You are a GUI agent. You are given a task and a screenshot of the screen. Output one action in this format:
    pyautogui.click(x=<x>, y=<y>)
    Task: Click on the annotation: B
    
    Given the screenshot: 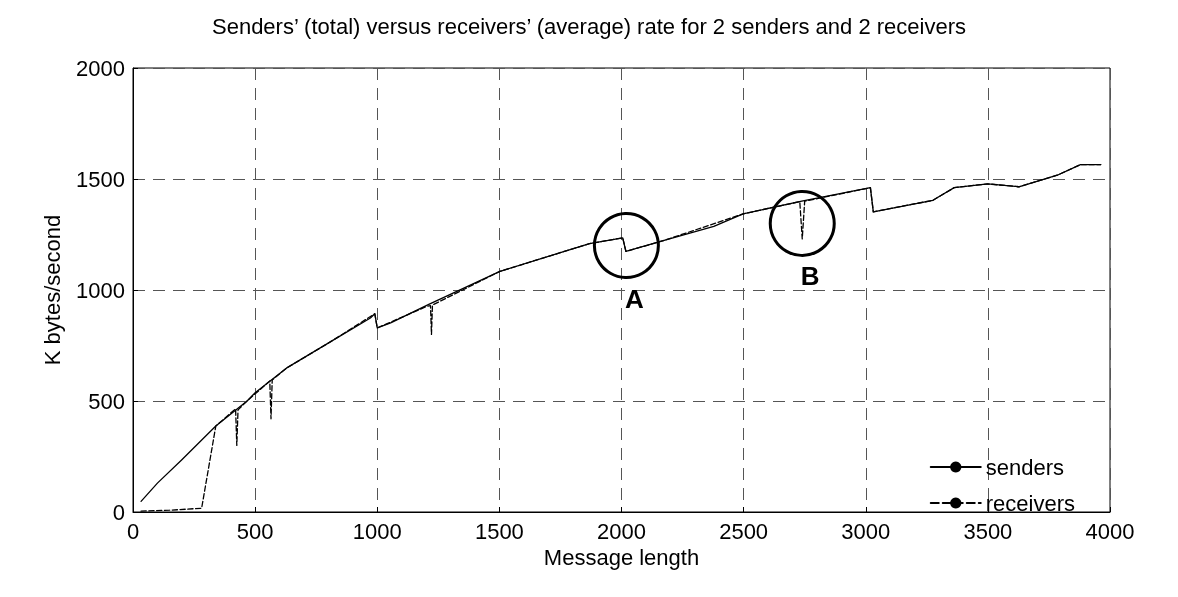 What is the action you would take?
    pyautogui.click(x=810, y=276)
    